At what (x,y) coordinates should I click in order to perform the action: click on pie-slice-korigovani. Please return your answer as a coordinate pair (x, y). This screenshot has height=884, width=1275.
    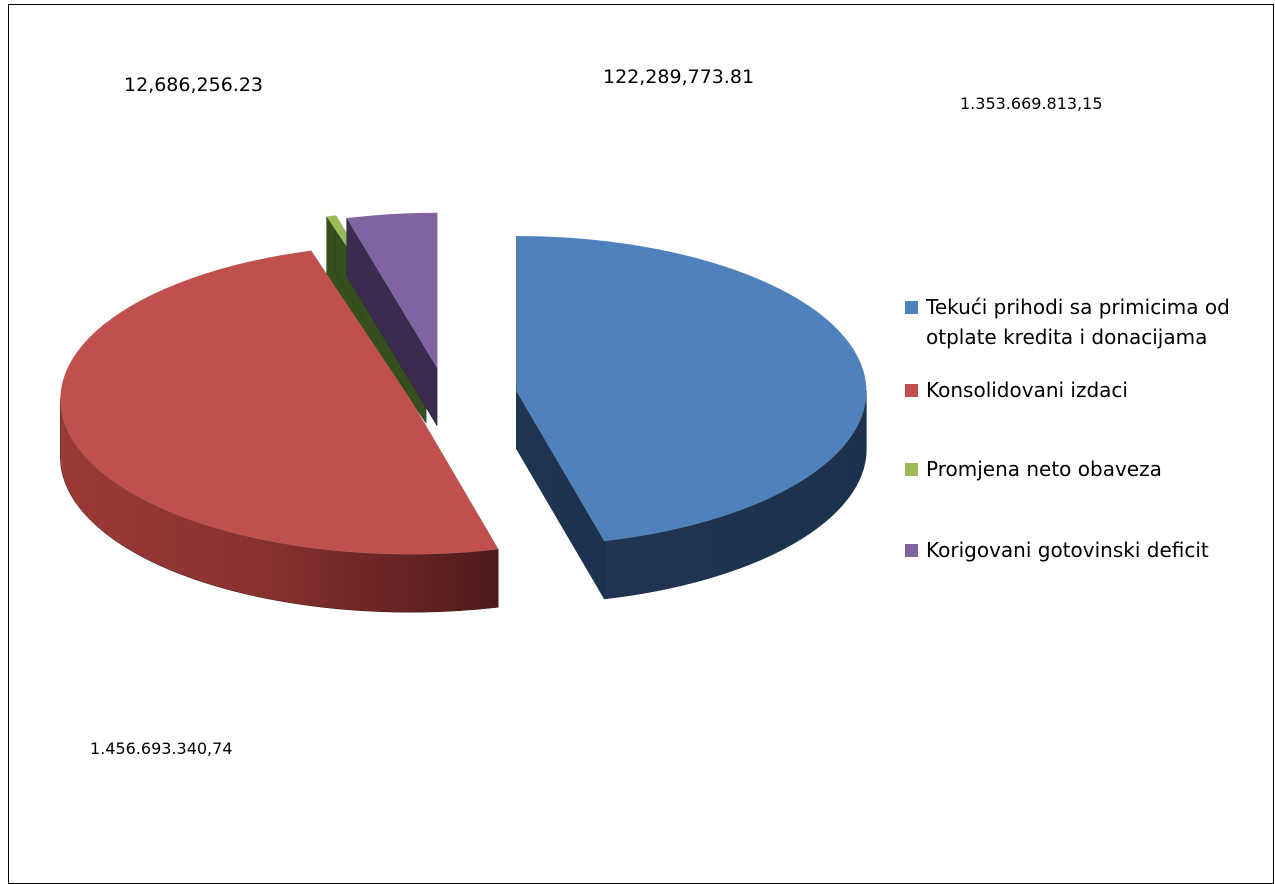
    Looking at the image, I should click on (392, 319).